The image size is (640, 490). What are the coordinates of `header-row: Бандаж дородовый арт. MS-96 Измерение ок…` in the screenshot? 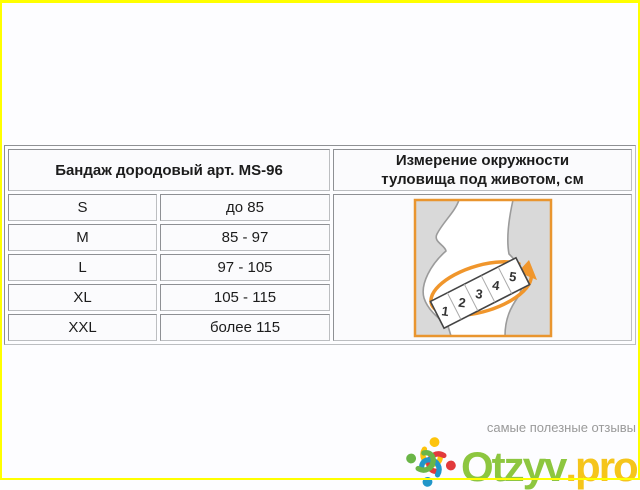 It's located at (320, 170).